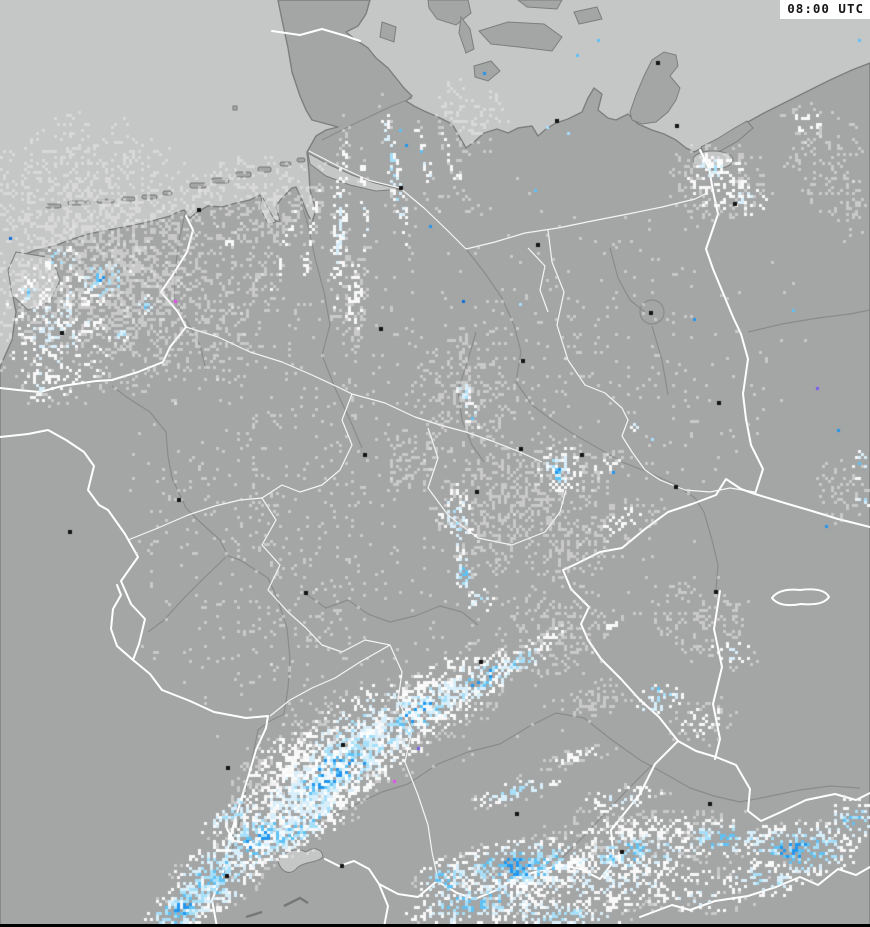 Image resolution: width=870 pixels, height=927 pixels. I want to click on timestamp-badge: 08:00 UTC, so click(825, 9).